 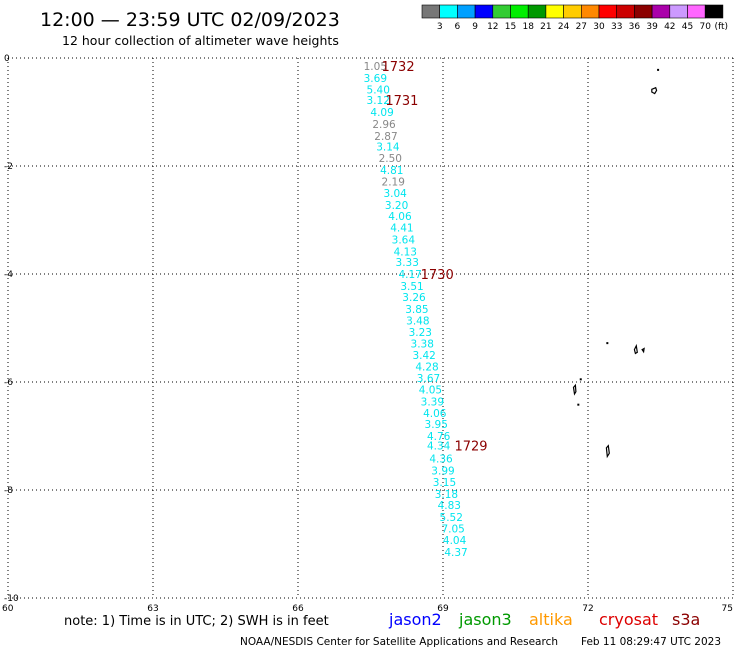 What do you see at coordinates (587, 609) in the screenshot?
I see `x-tick-label: 72` at bounding box center [587, 609].